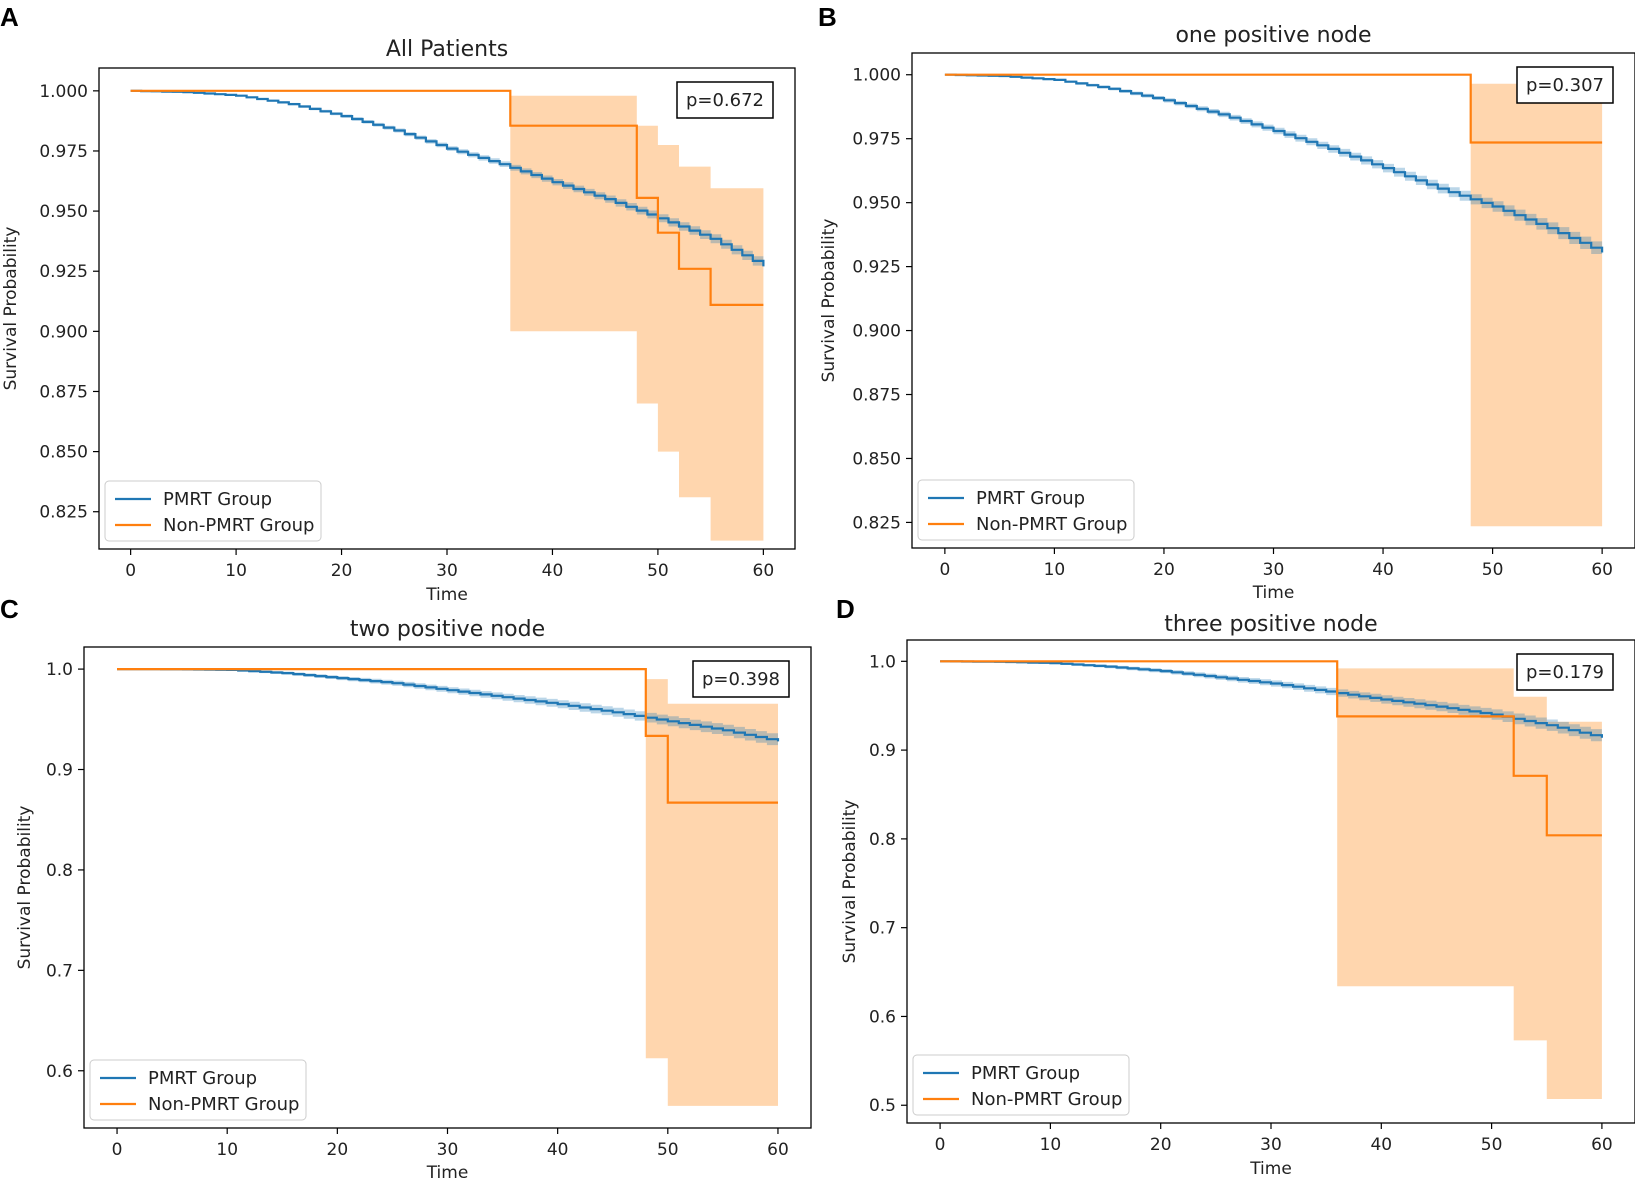  I want to click on y-tick-label: 0.825, so click(63, 513).